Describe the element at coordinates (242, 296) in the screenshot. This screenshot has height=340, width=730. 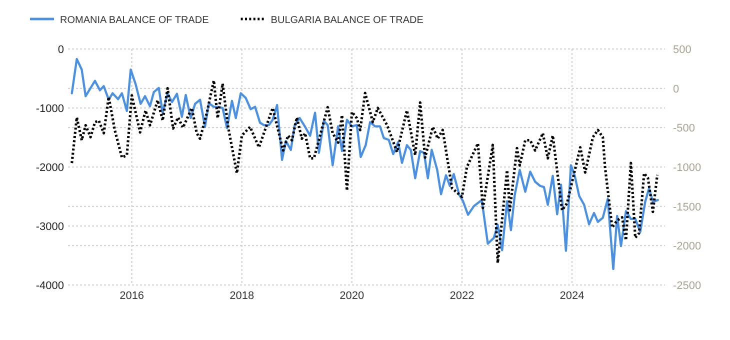
I see `x-tick-label: 2018` at that location.